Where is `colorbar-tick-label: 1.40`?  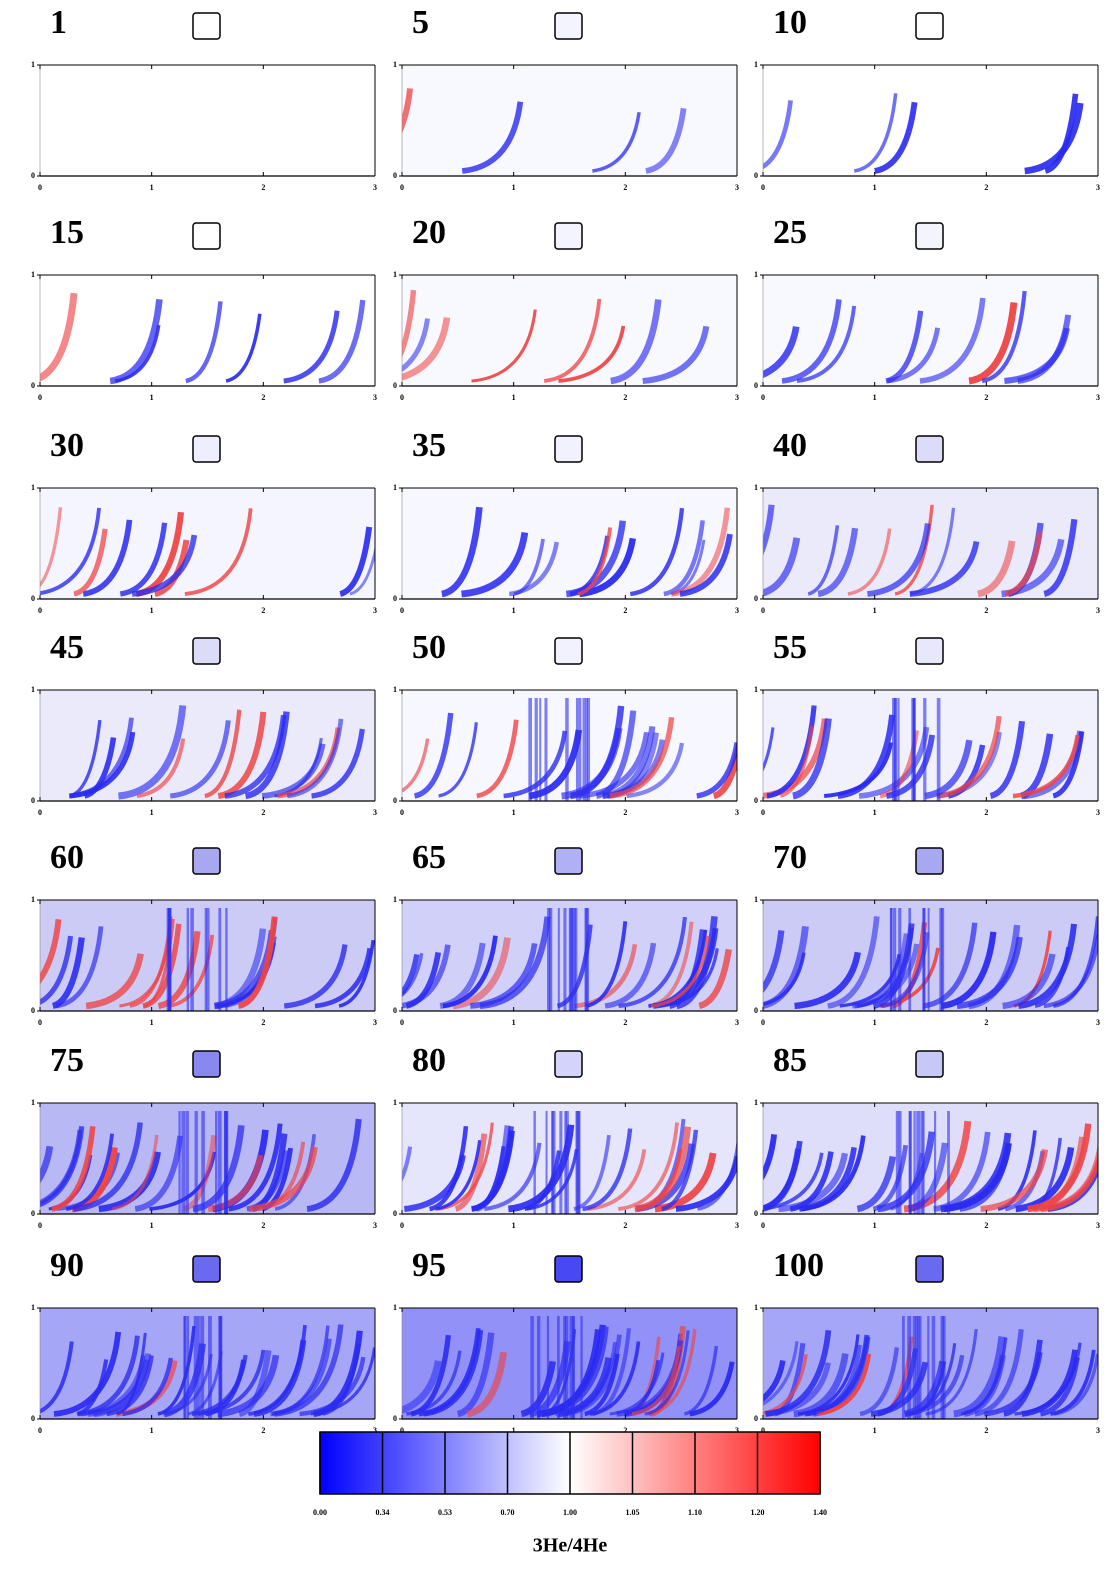 colorbar-tick-label: 1.40 is located at coordinates (820, 1512).